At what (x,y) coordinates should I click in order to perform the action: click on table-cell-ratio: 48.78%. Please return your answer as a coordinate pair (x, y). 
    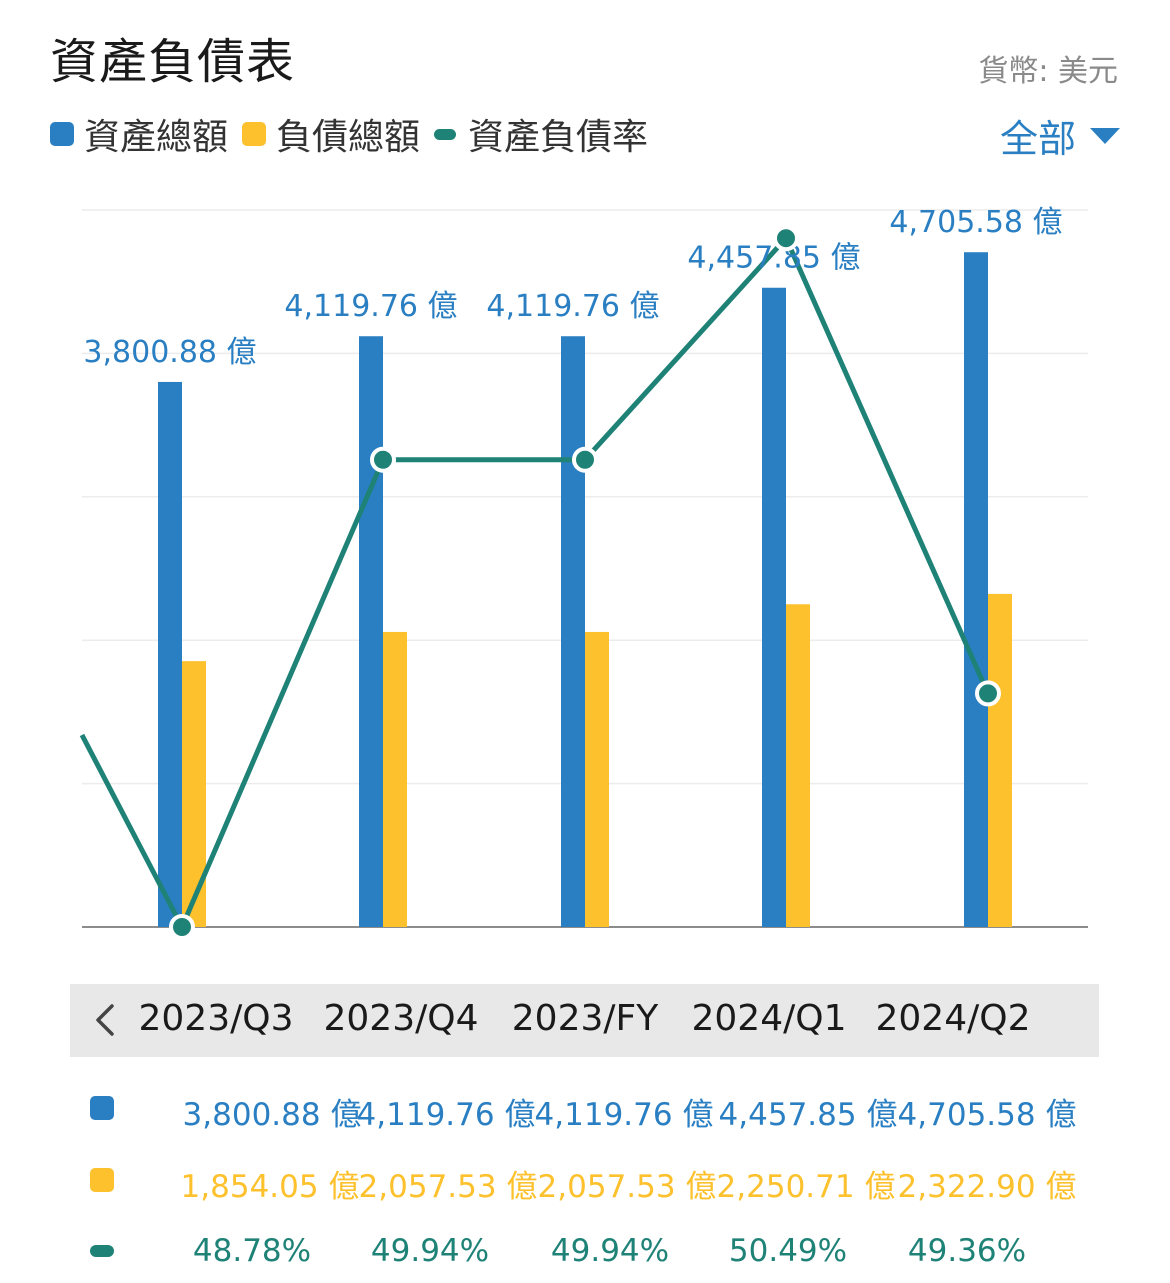
    Looking at the image, I should click on (252, 1251).